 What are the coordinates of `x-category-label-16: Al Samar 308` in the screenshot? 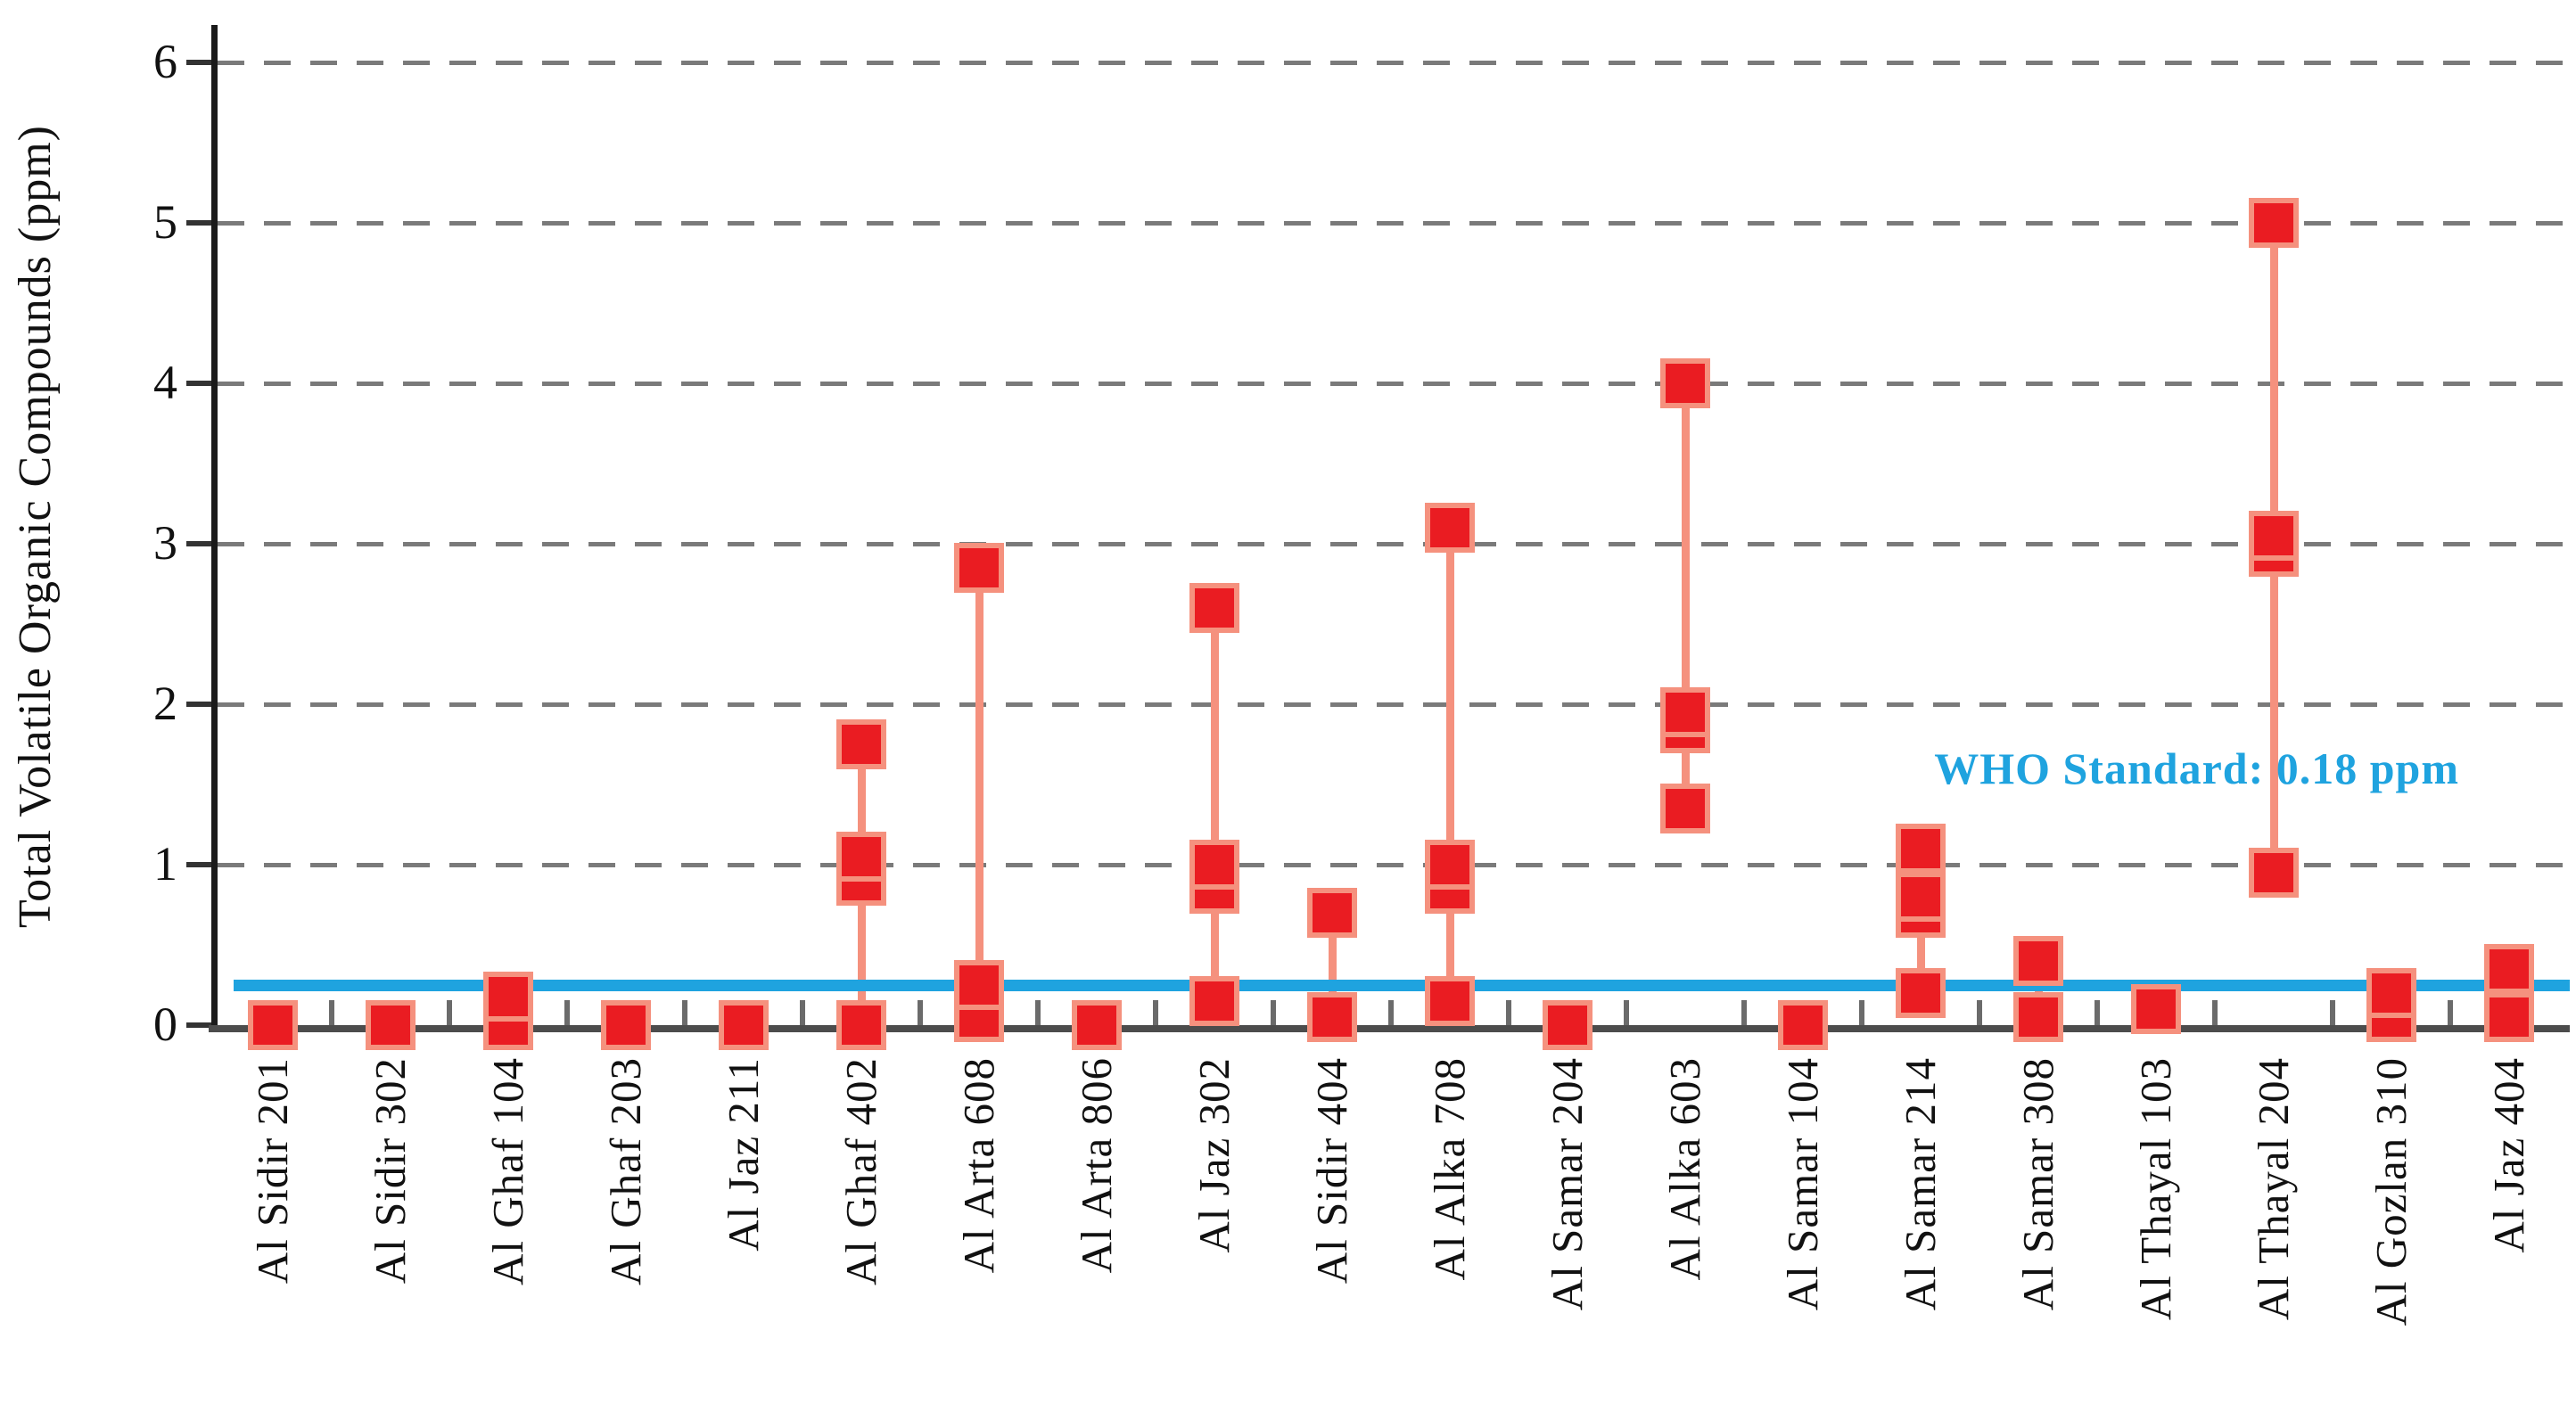 It's located at (2037, 1184).